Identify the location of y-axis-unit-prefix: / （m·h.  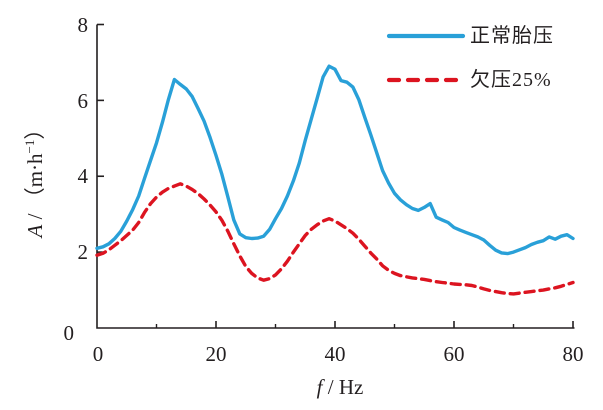
(35, 189).